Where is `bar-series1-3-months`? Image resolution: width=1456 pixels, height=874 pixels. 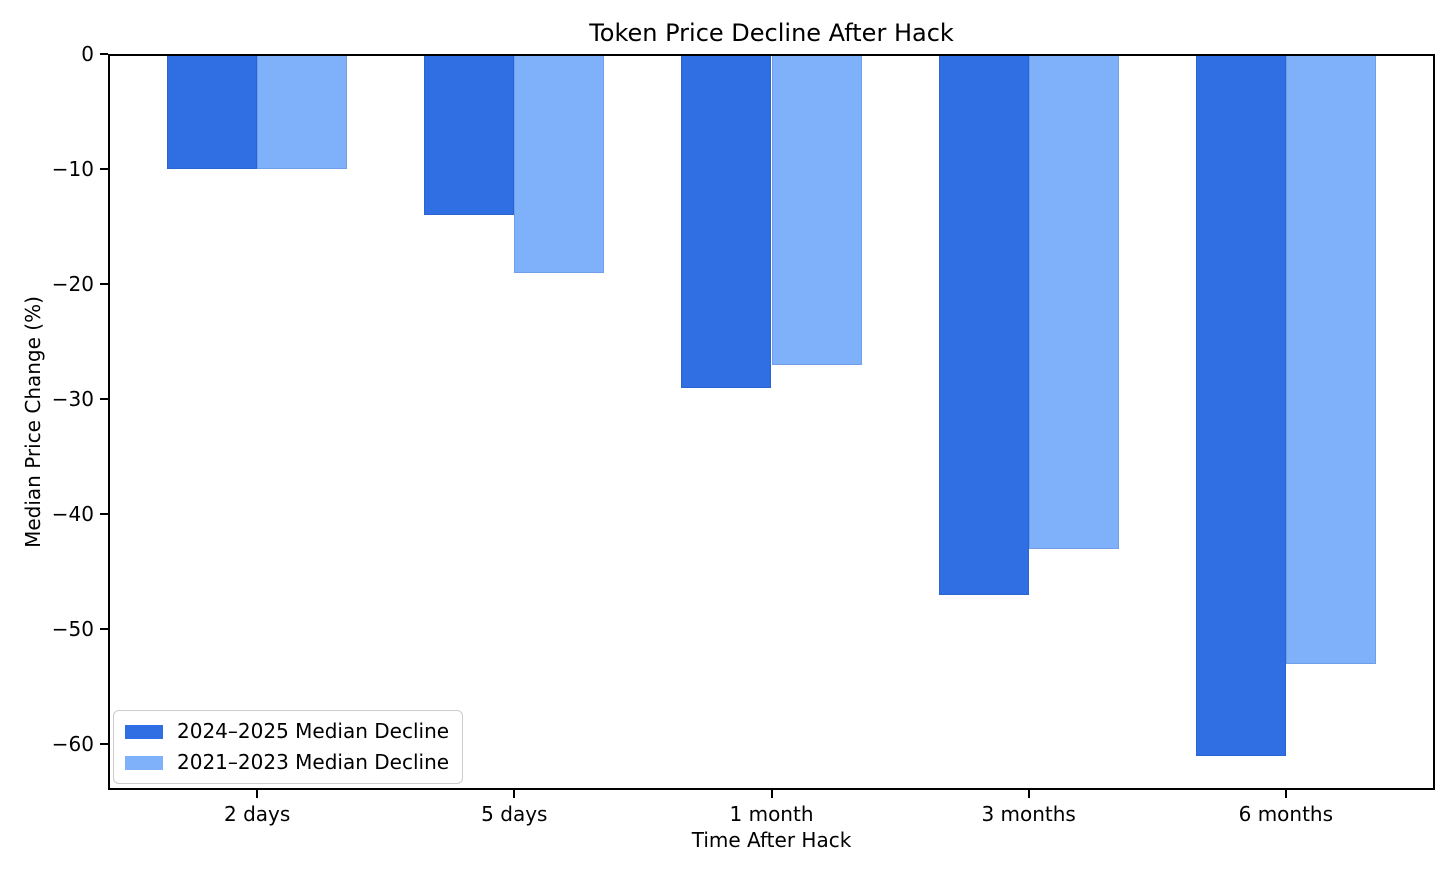 bar-series1-3-months is located at coordinates (983, 324).